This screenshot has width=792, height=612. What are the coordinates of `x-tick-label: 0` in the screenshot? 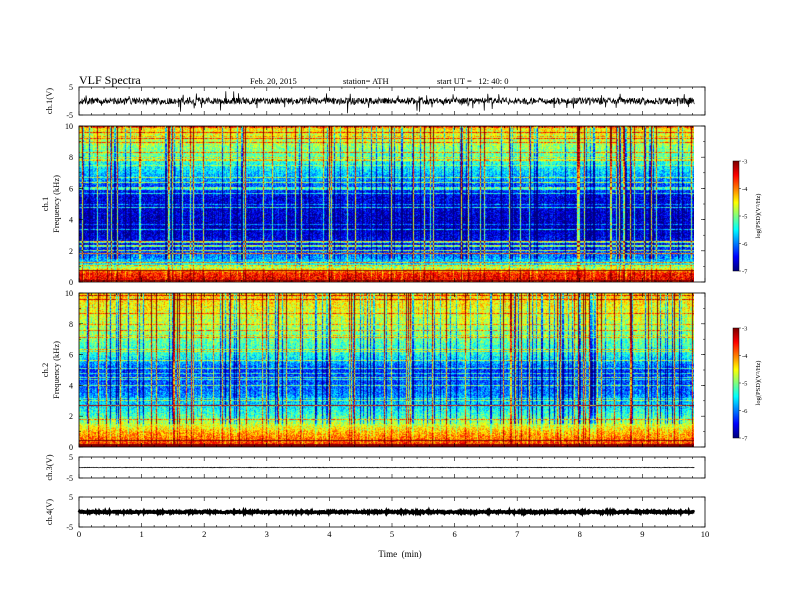 It's located at (79, 534).